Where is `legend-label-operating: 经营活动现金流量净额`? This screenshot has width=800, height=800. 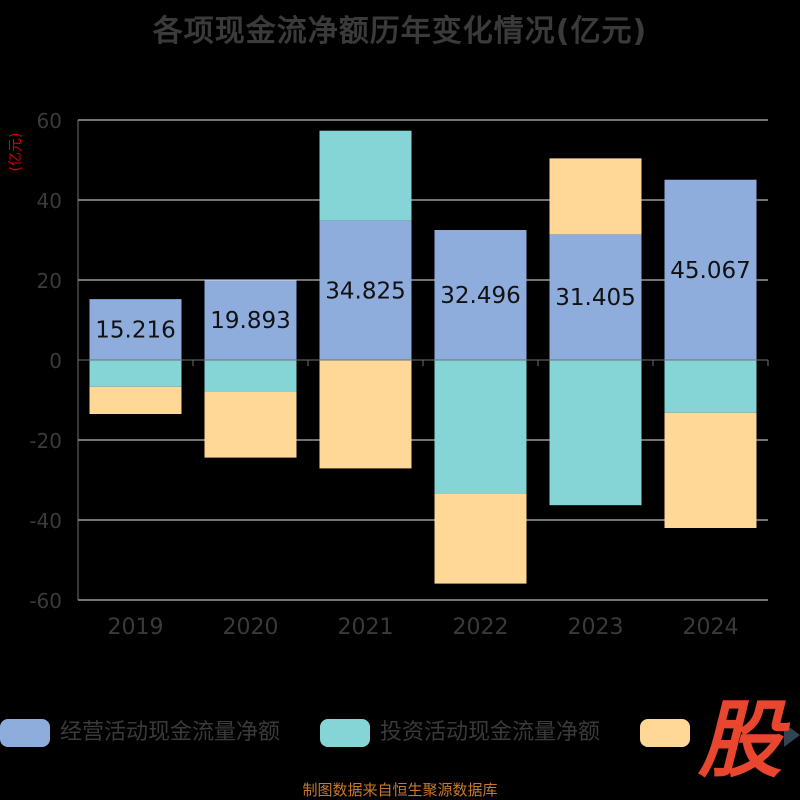
legend-label-operating: 经营活动现金流量净额 is located at coordinates (170, 732).